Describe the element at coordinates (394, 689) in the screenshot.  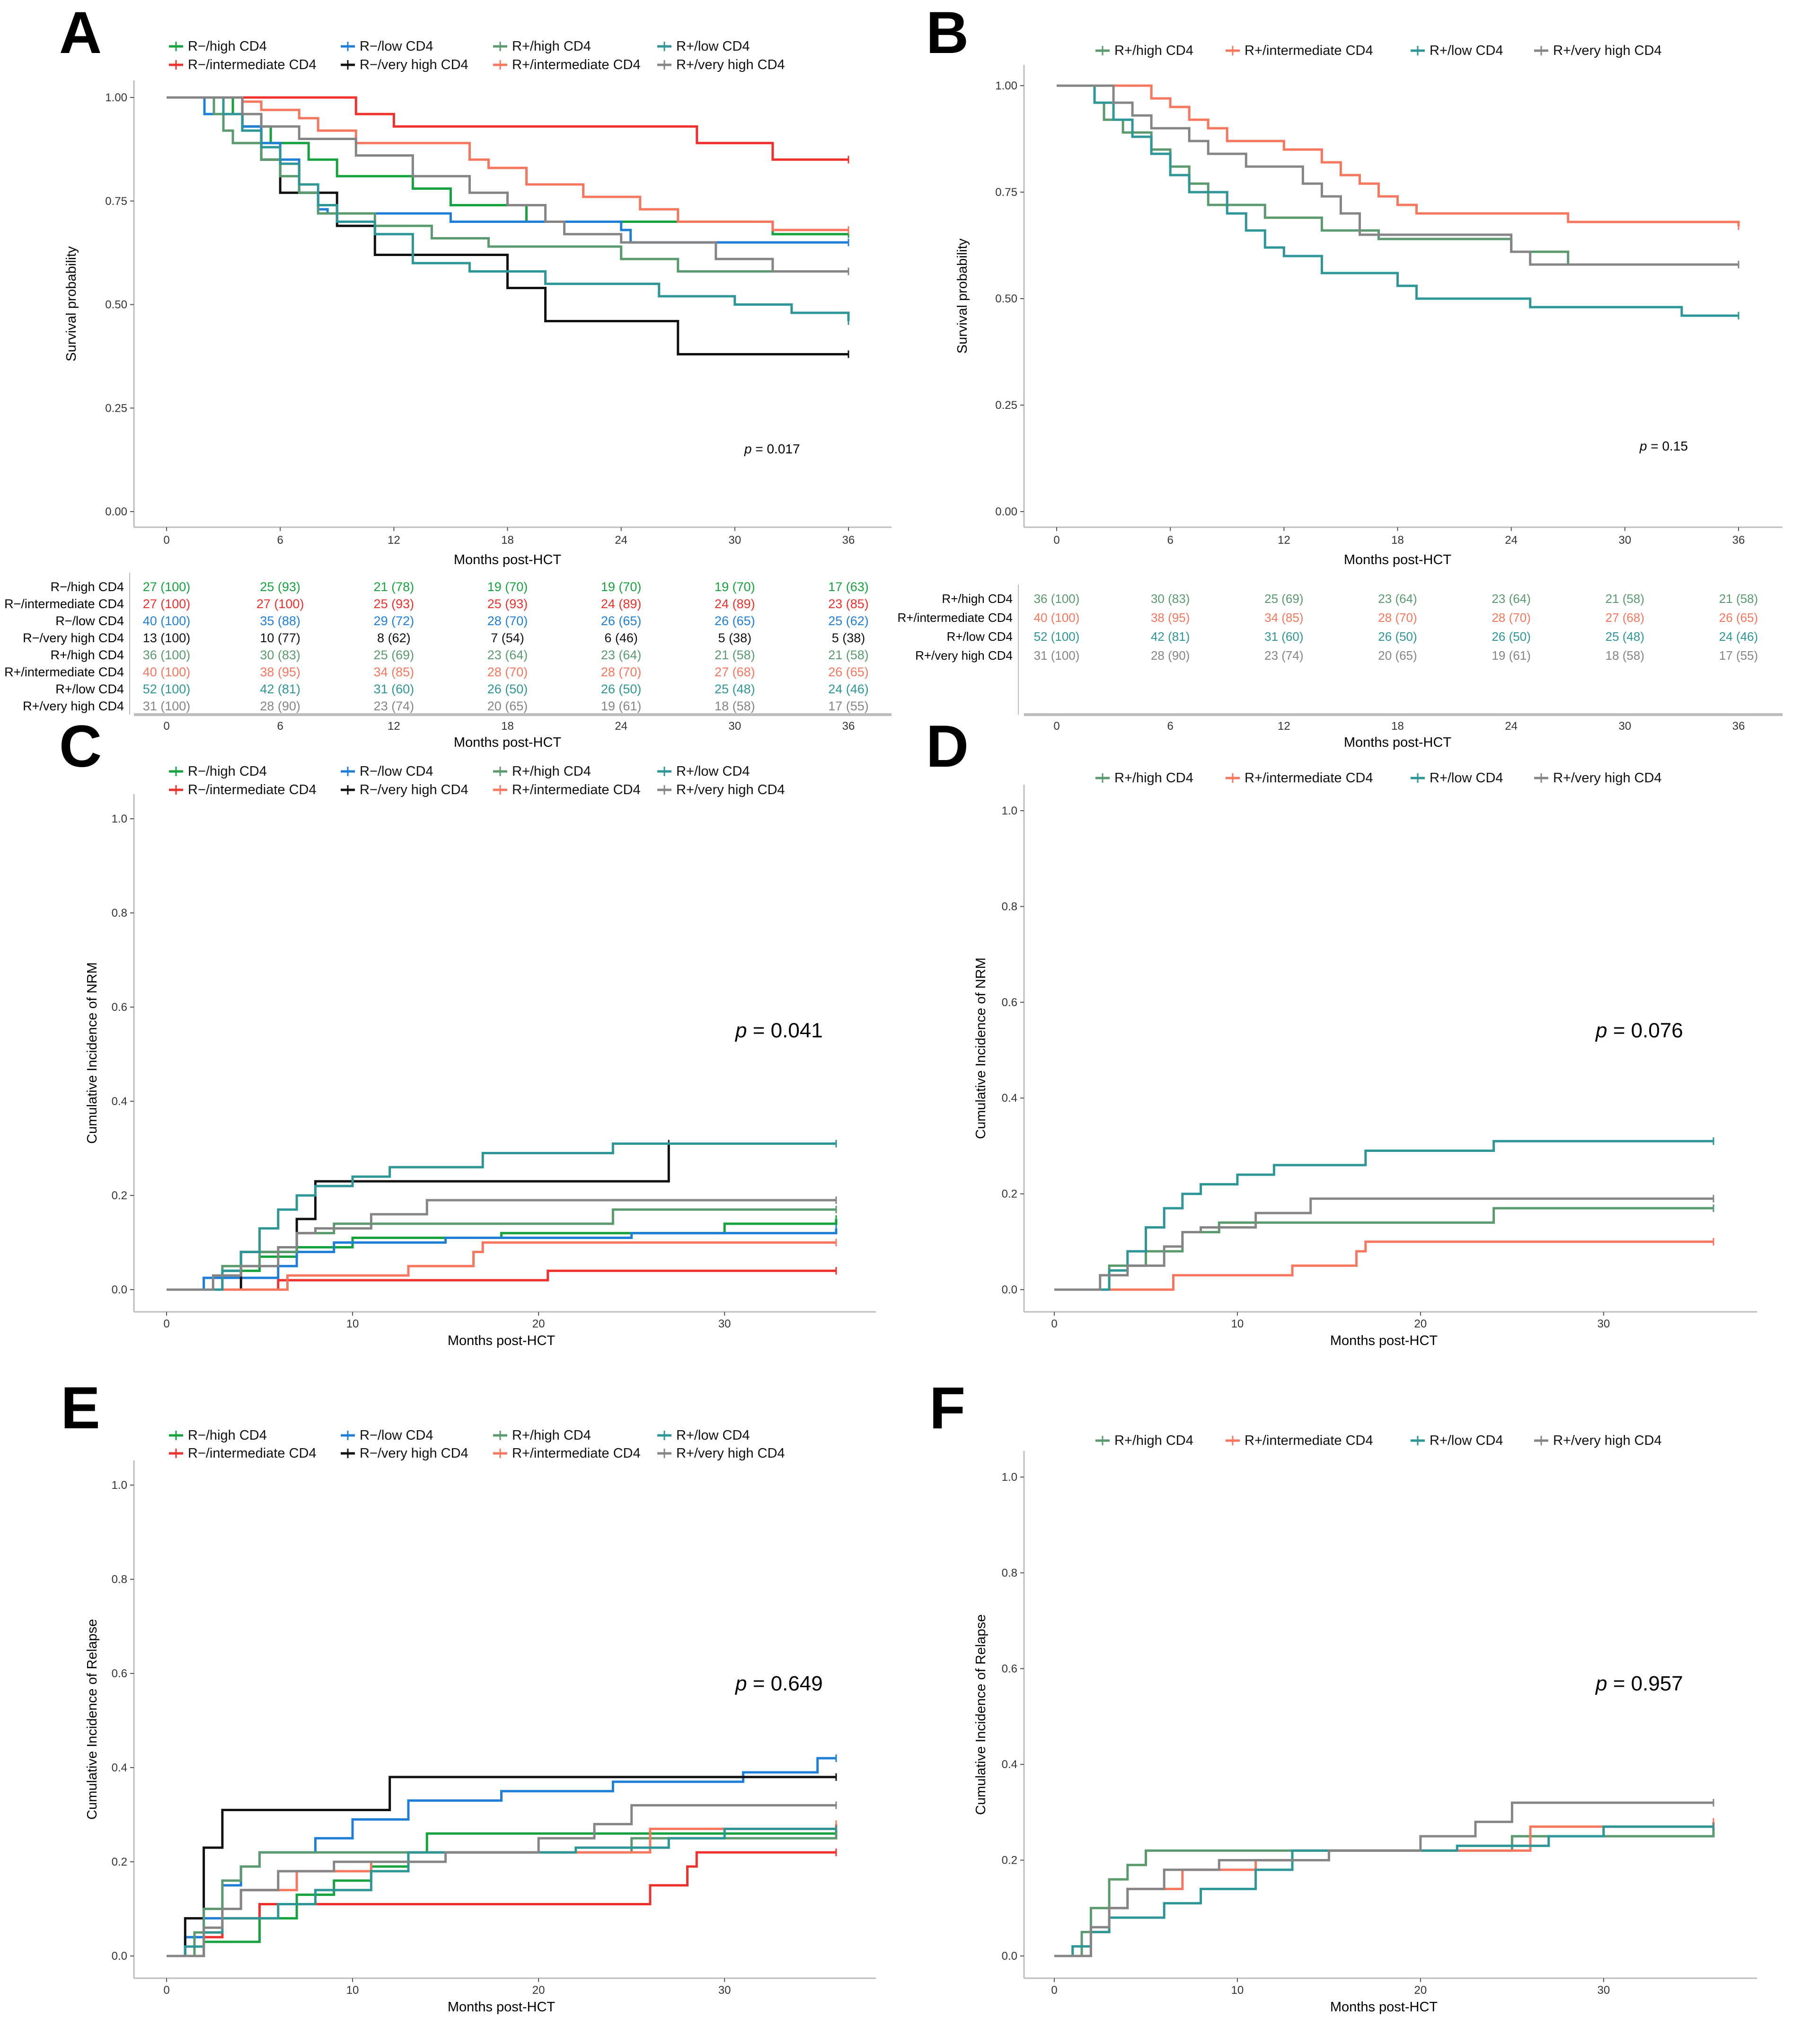
I see `risk-table-cell: 31 (60)` at that location.